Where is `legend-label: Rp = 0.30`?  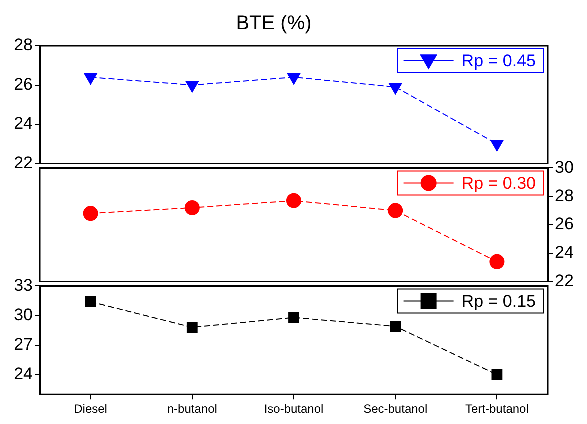 legend-label: Rp = 0.30 is located at coordinates (499, 183).